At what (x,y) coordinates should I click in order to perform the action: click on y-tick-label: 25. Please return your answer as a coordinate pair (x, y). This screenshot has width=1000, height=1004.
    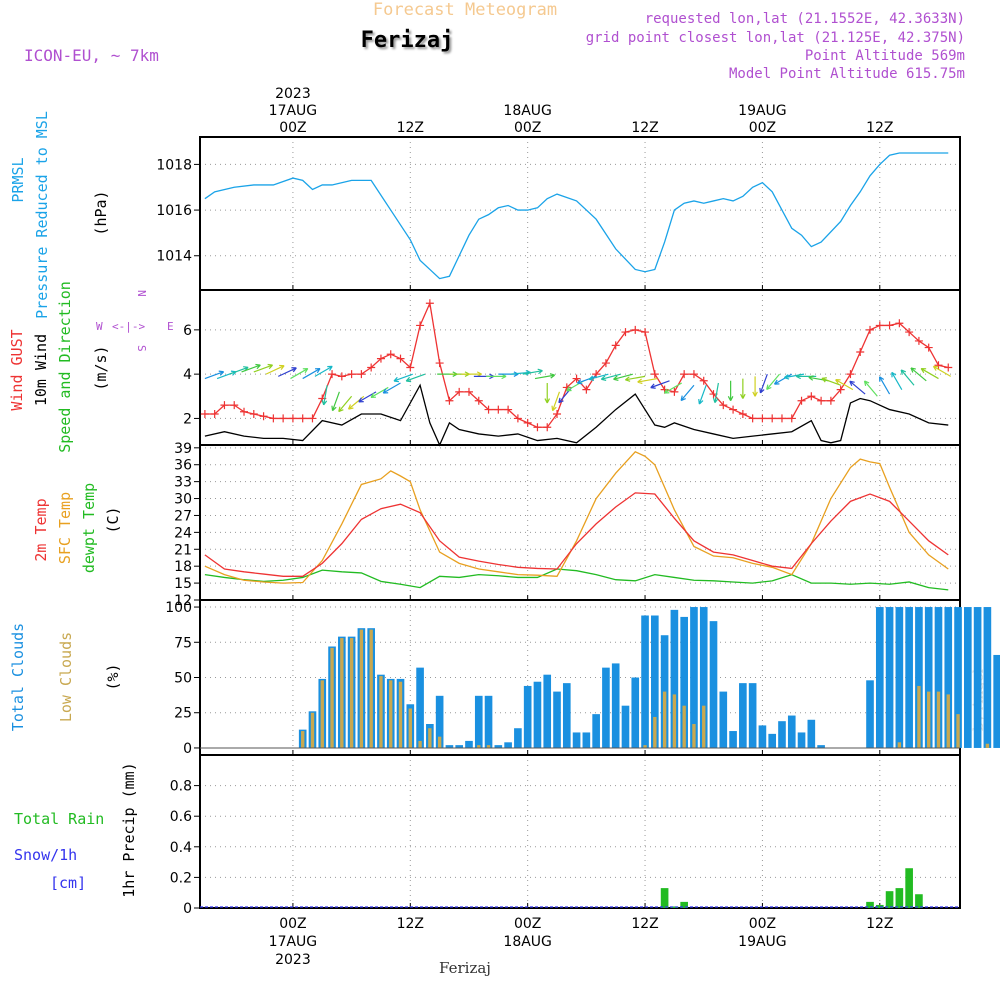
    Looking at the image, I should click on (183, 714).